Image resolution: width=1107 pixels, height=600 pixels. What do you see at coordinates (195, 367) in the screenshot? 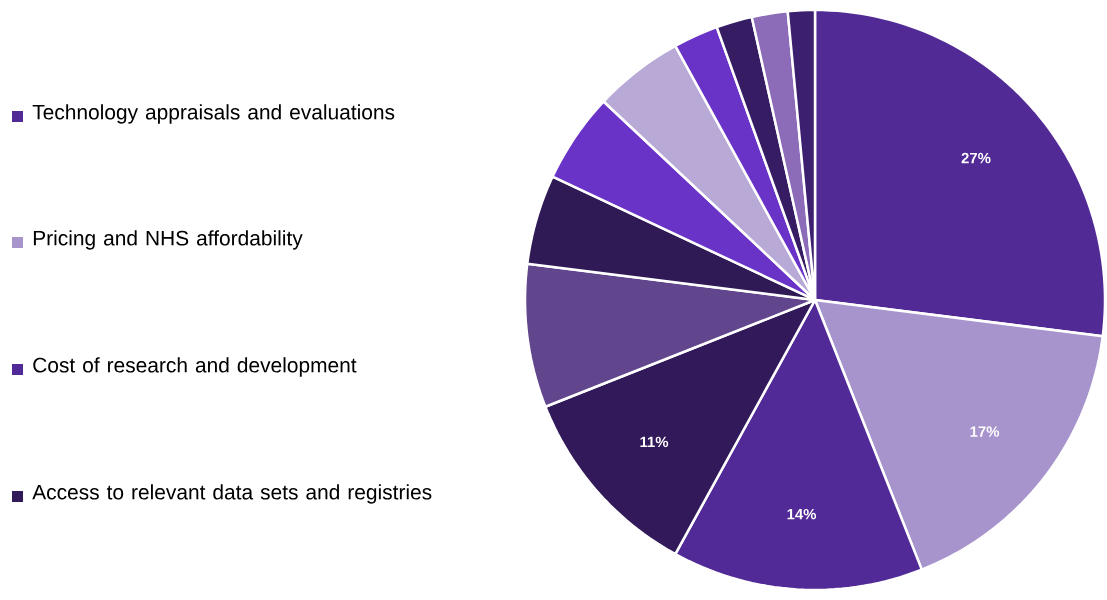
I see `legend-label: Cost of research and development` at bounding box center [195, 367].